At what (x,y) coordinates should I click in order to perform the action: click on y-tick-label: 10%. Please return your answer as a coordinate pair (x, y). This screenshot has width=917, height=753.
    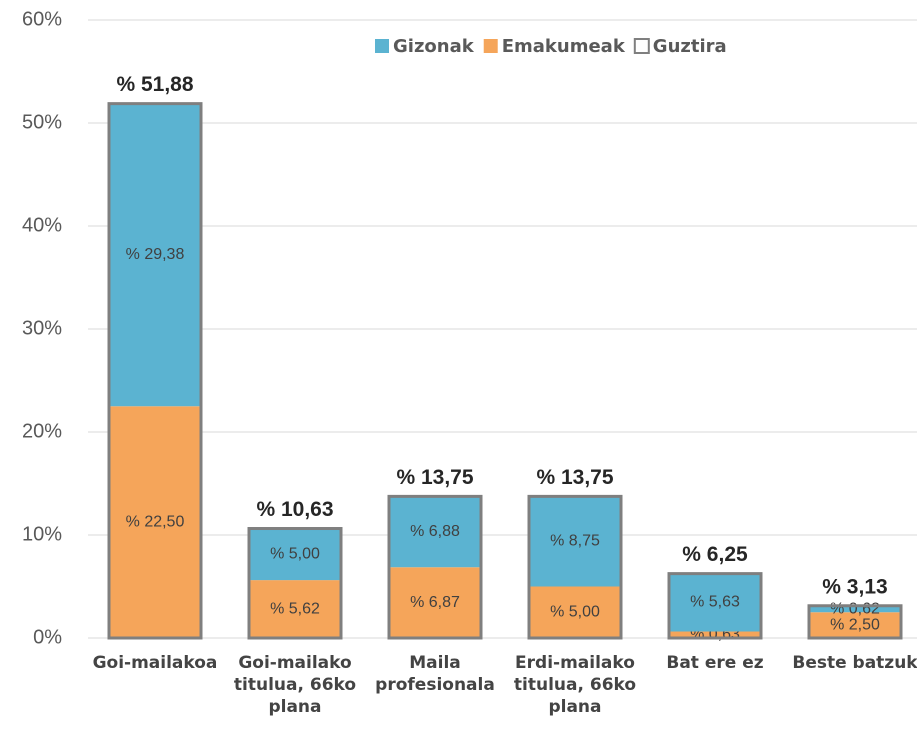
    Looking at the image, I should click on (42, 534).